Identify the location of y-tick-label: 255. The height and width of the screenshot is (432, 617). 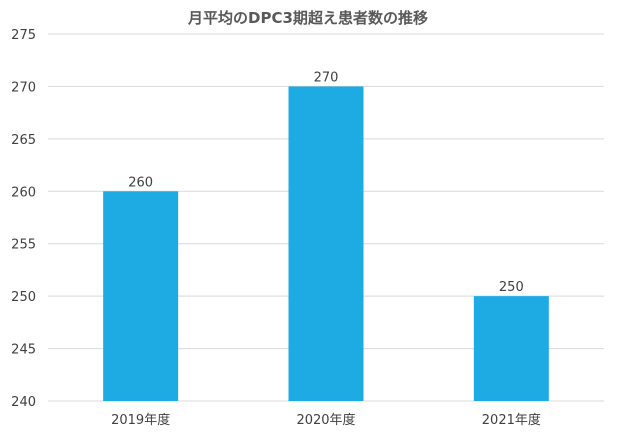
(23, 245).